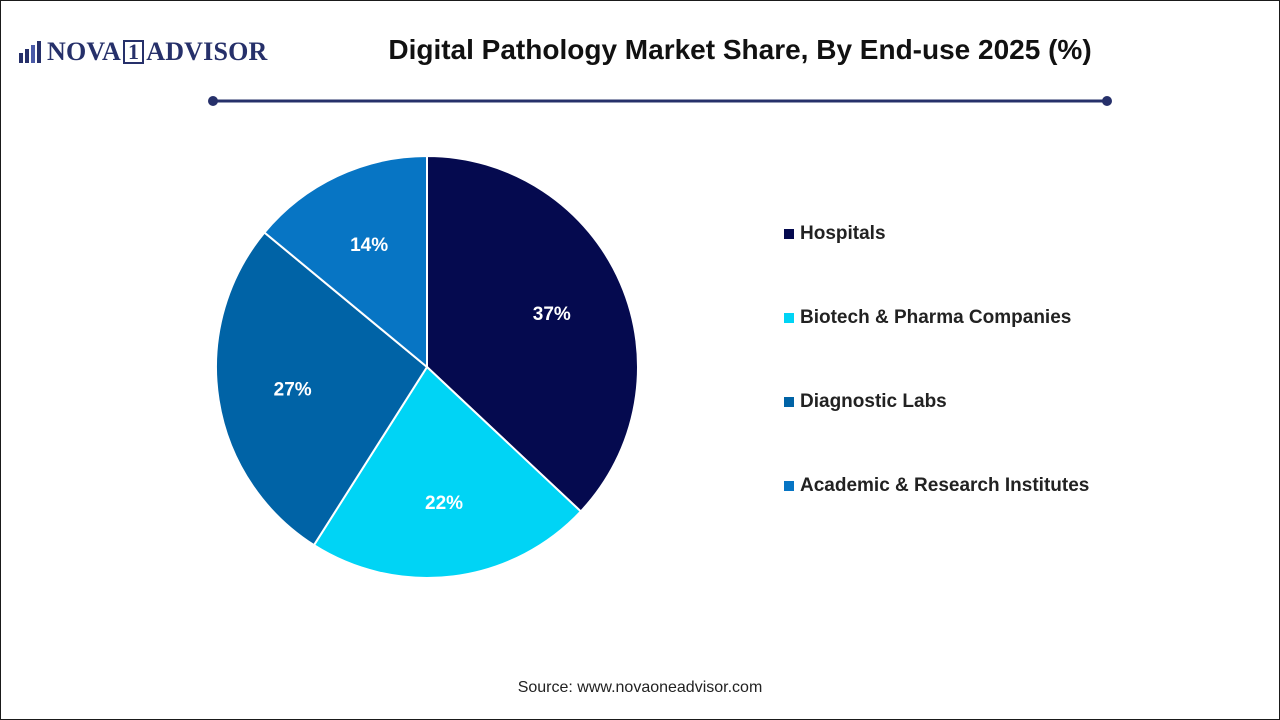 The image size is (1280, 720). I want to click on legend-item-diagnostic-labs: Diagnostic Labs, so click(936, 402).